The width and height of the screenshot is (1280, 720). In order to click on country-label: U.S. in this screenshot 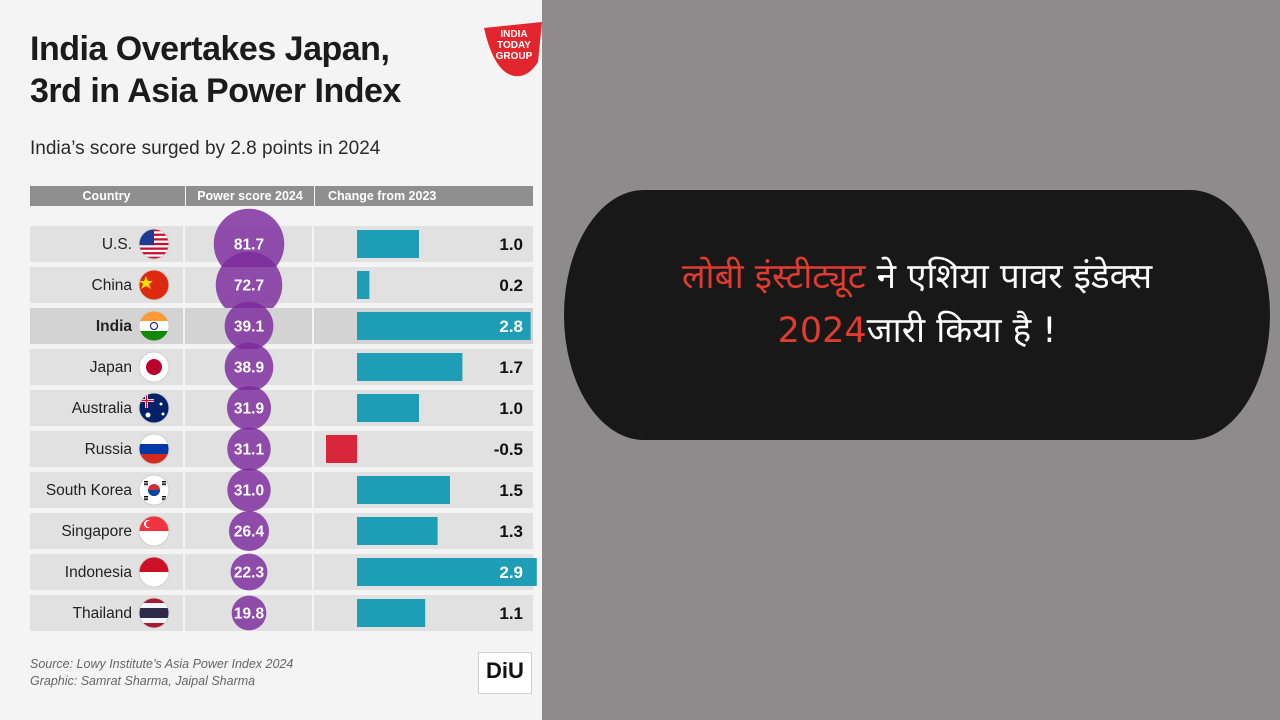, I will do `click(117, 244)`.